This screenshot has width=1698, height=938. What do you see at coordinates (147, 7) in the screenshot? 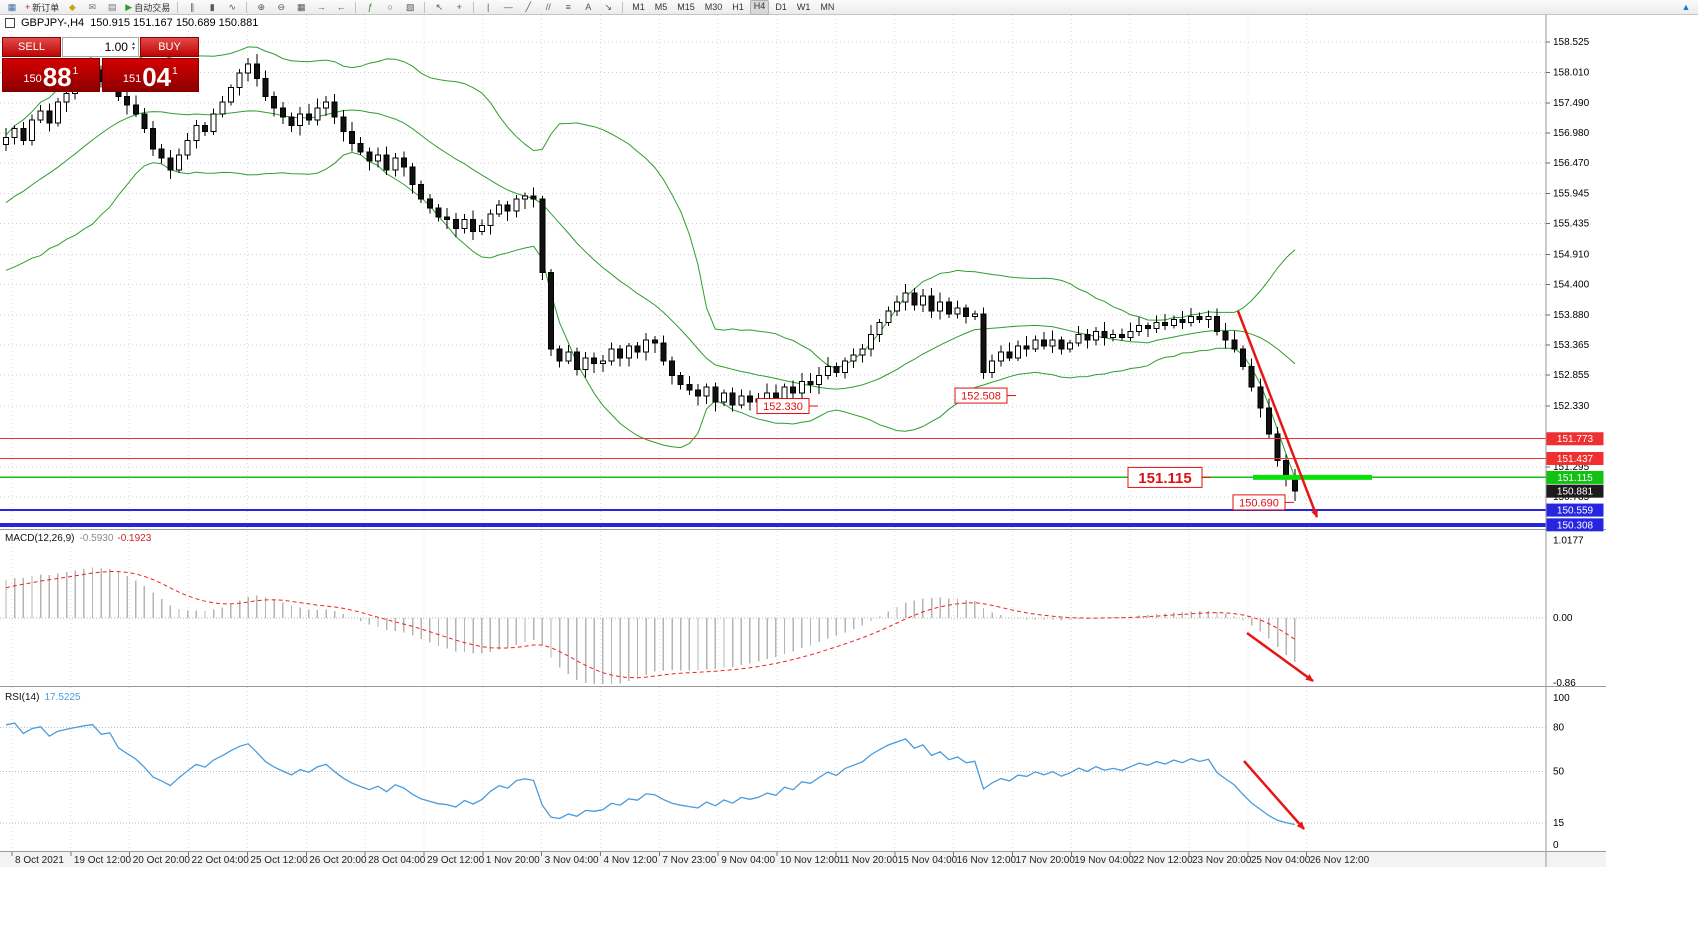
I see `autotrading-button: ▶ 自动交易` at bounding box center [147, 7].